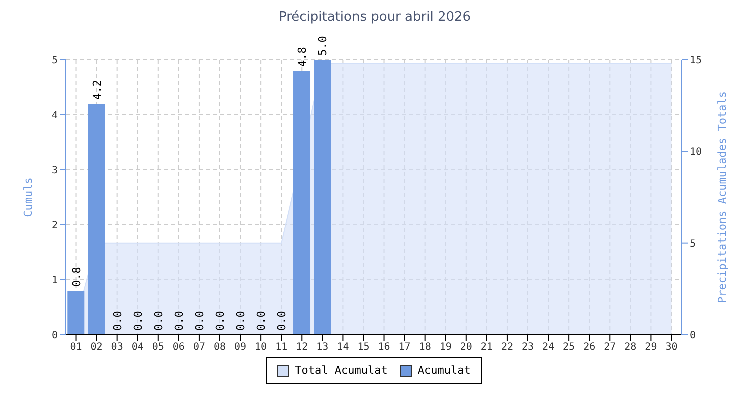 The height and width of the screenshot is (400, 750). Describe the element at coordinates (446, 348) in the screenshot. I see `x-tick-label: 19` at that location.